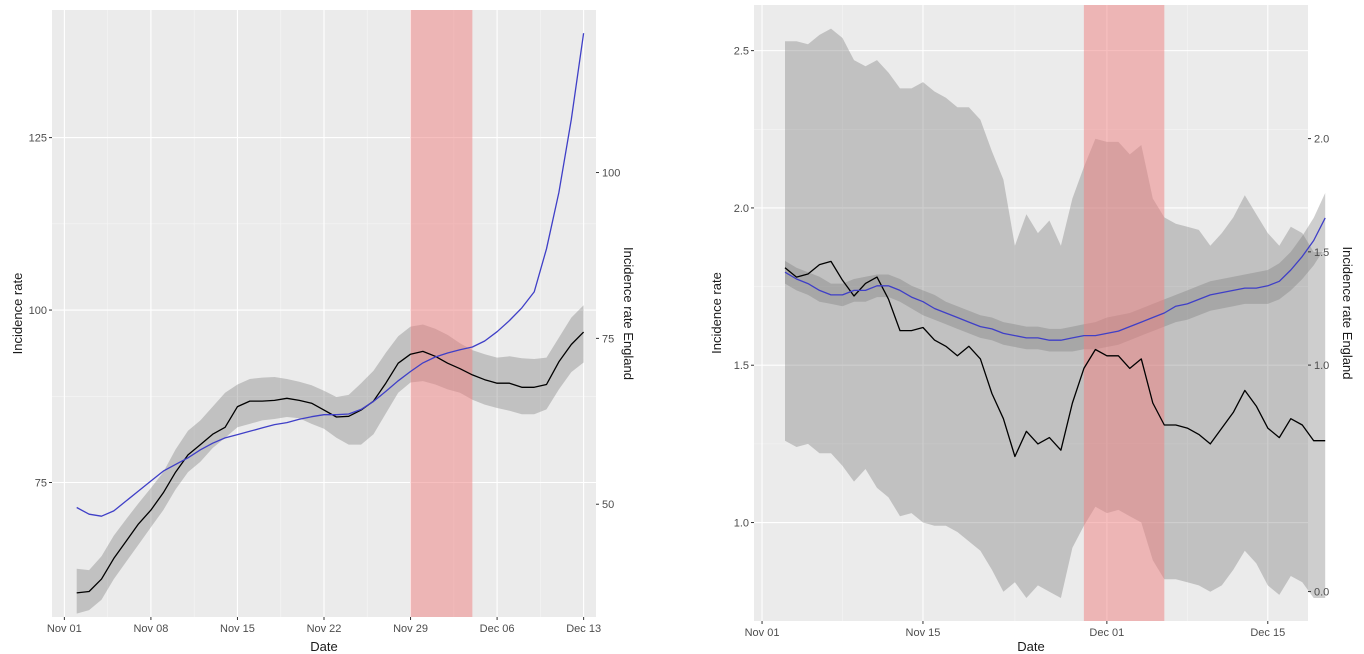 The height and width of the screenshot is (654, 1364). Describe the element at coordinates (1321, 140) in the screenshot. I see `y2-tick-label: 2.0` at that location.